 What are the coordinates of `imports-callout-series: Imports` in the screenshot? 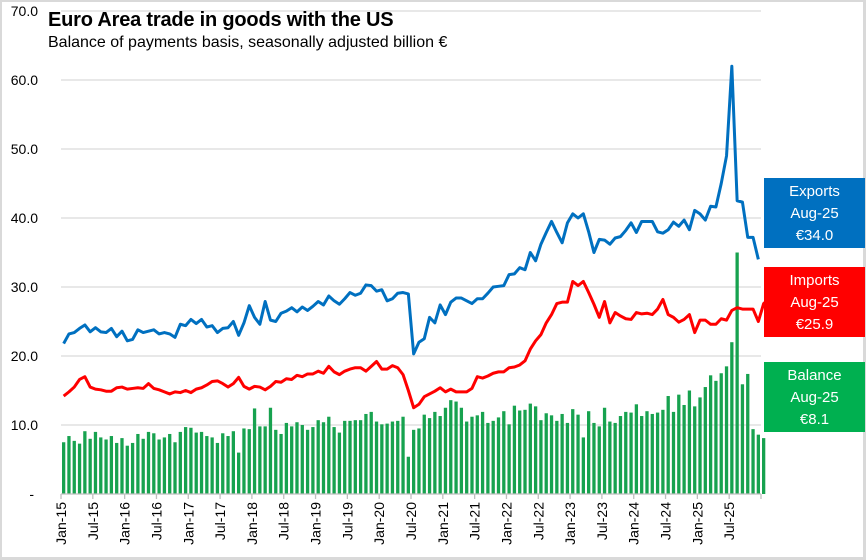 It's located at (814, 280).